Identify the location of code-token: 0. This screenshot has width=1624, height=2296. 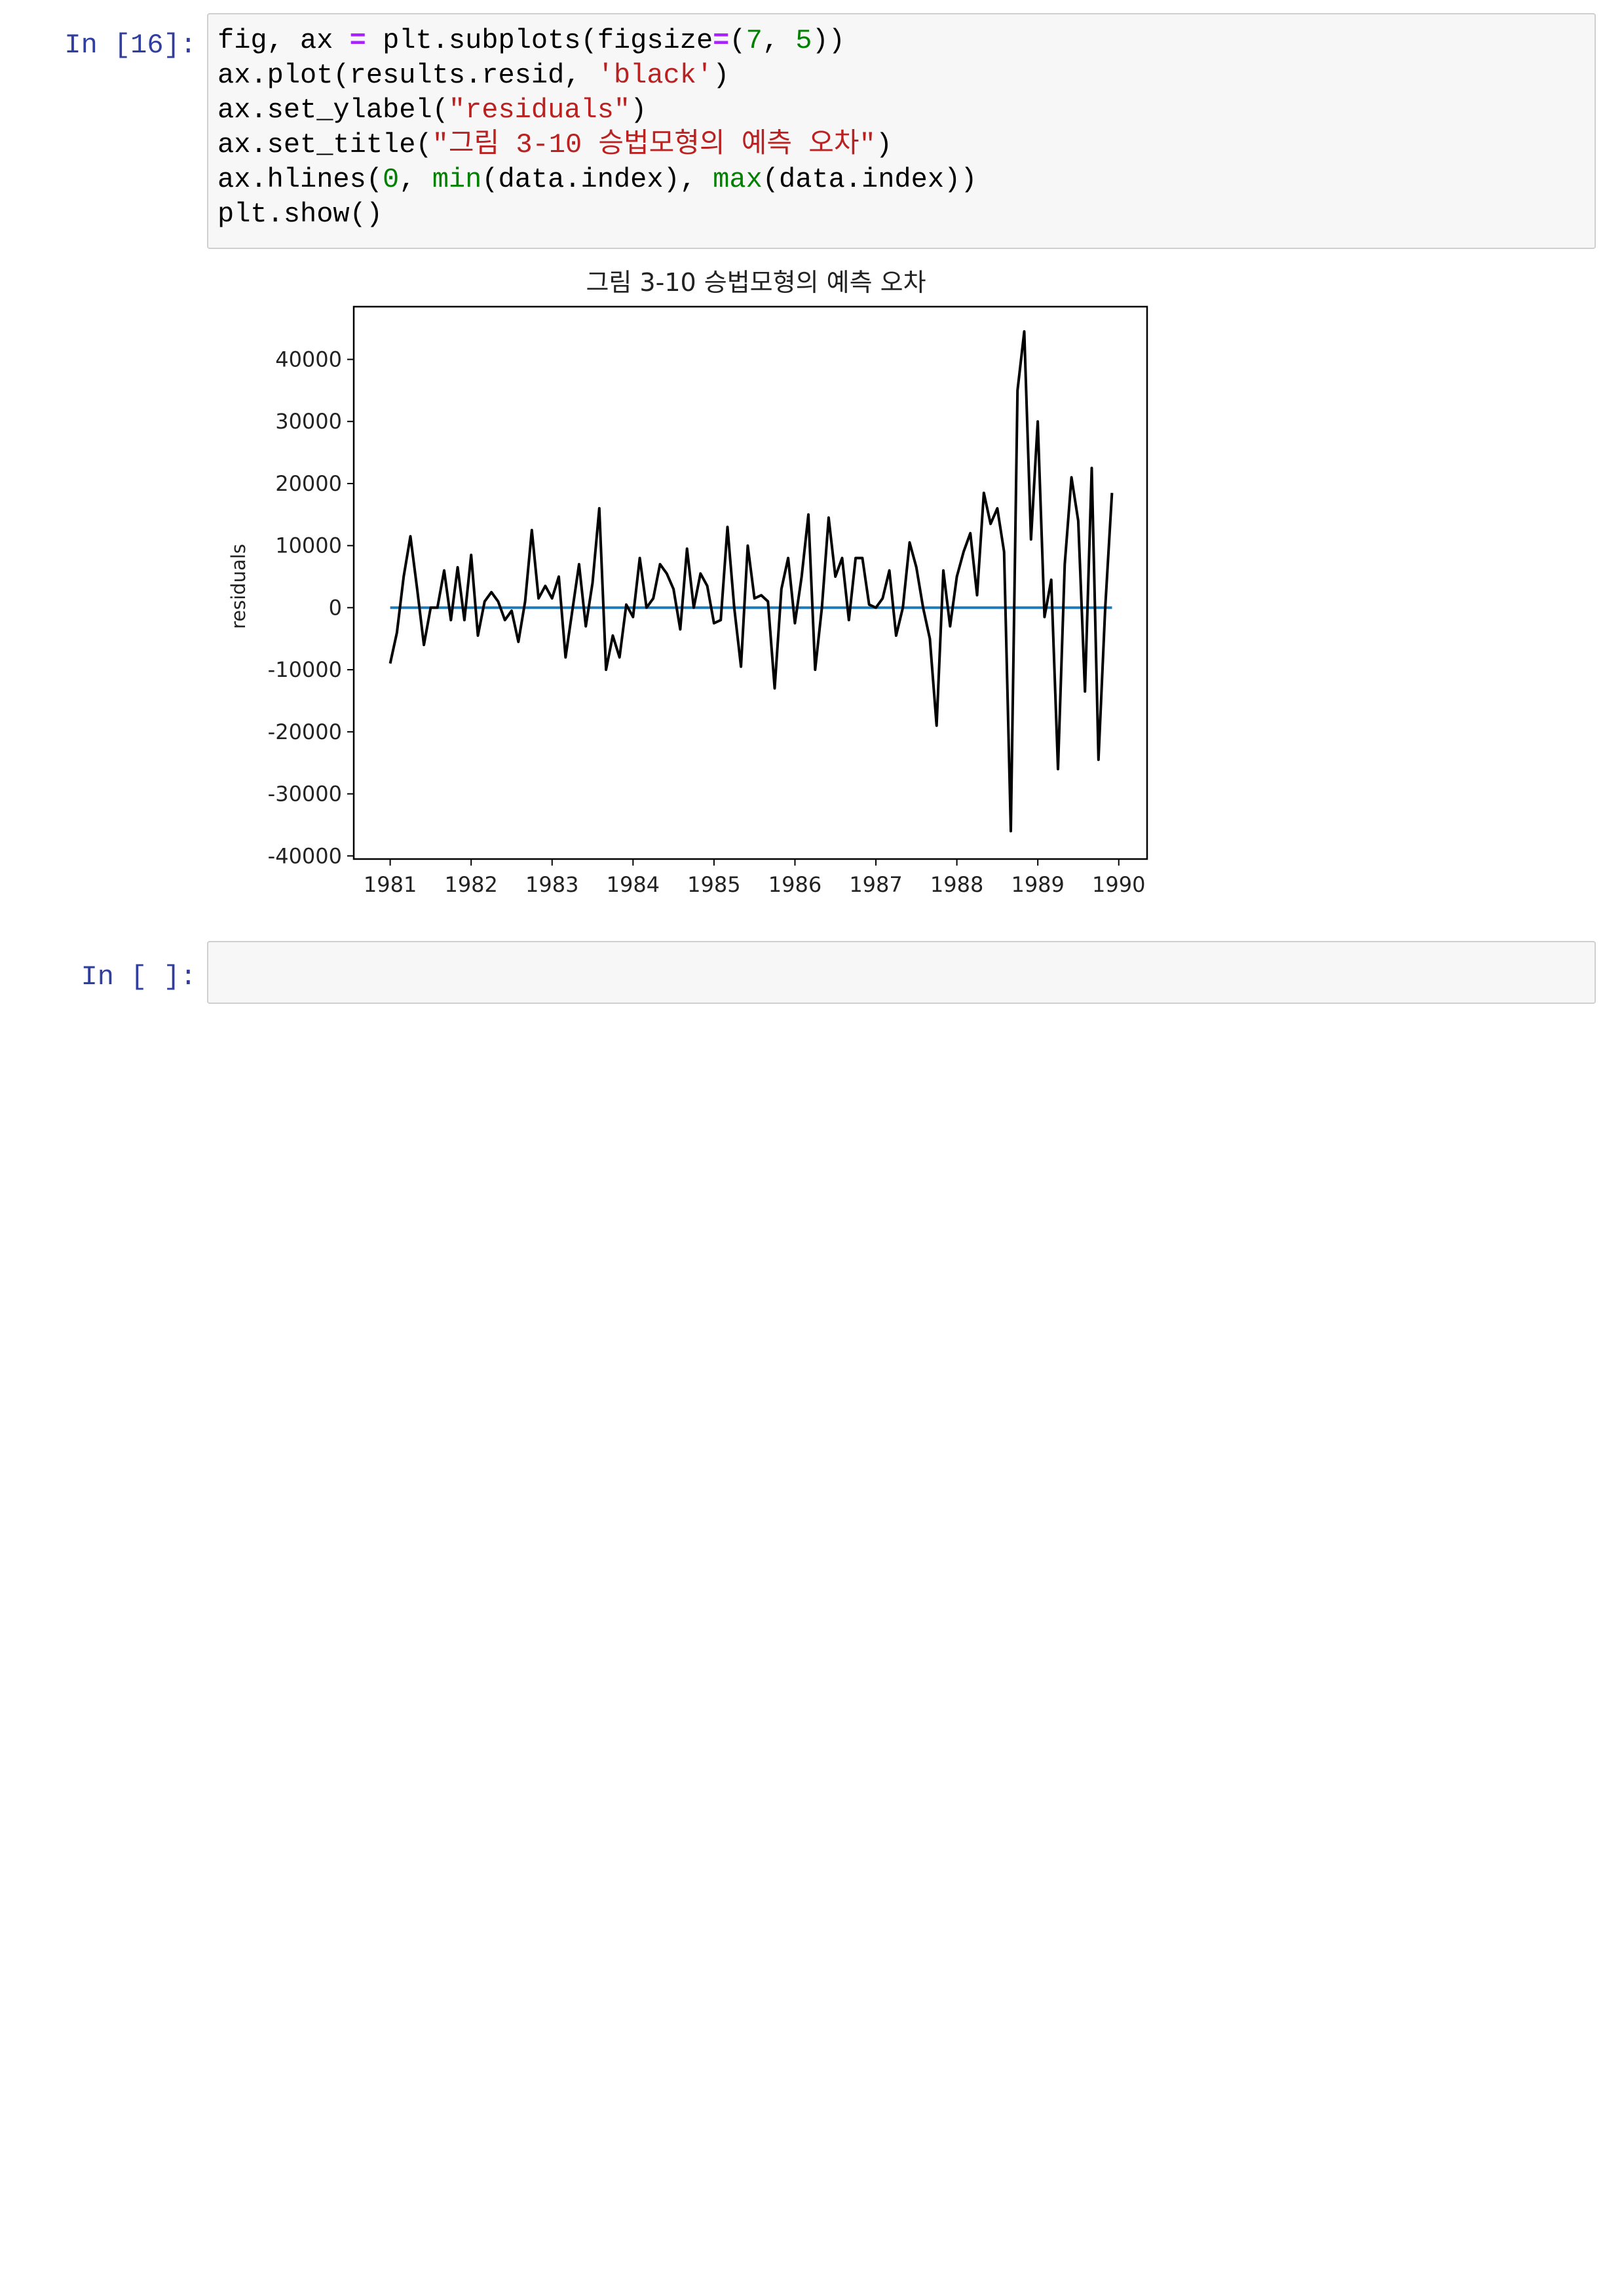
(391, 179).